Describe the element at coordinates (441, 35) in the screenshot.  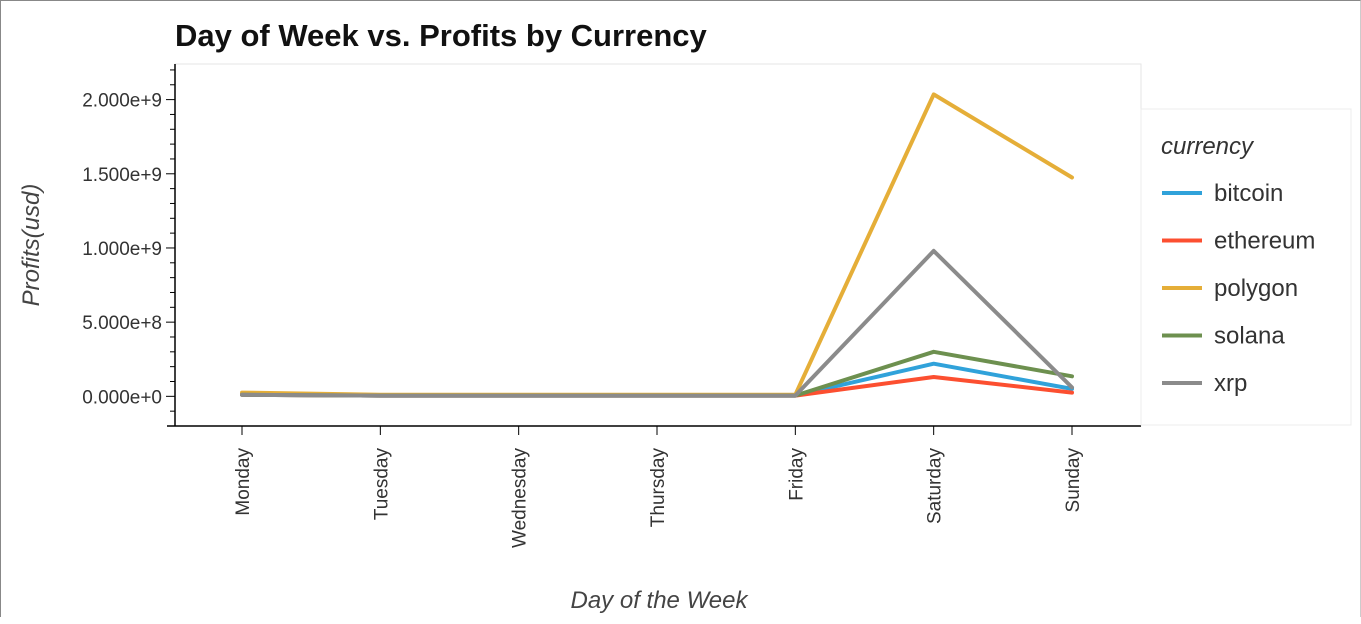
I see `chart-title: Day of Week vs. Profits by Currency` at that location.